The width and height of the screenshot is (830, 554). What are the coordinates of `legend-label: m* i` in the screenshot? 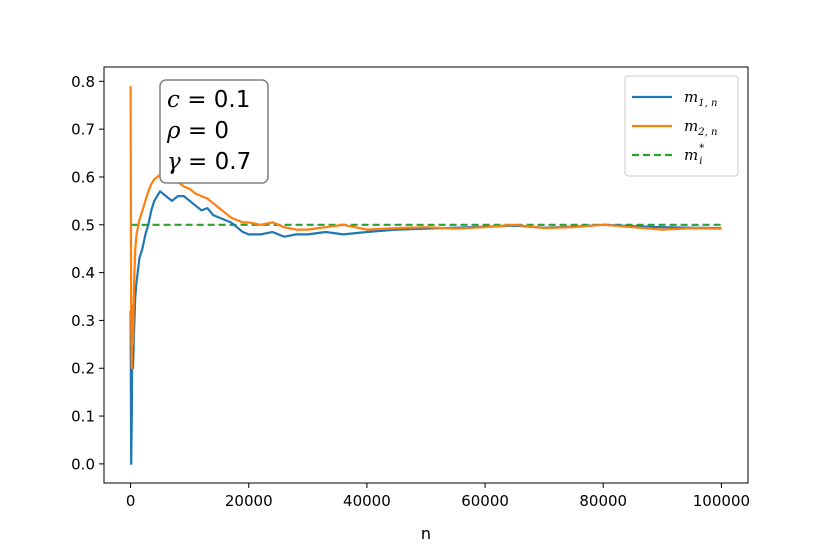 It's located at (694, 155).